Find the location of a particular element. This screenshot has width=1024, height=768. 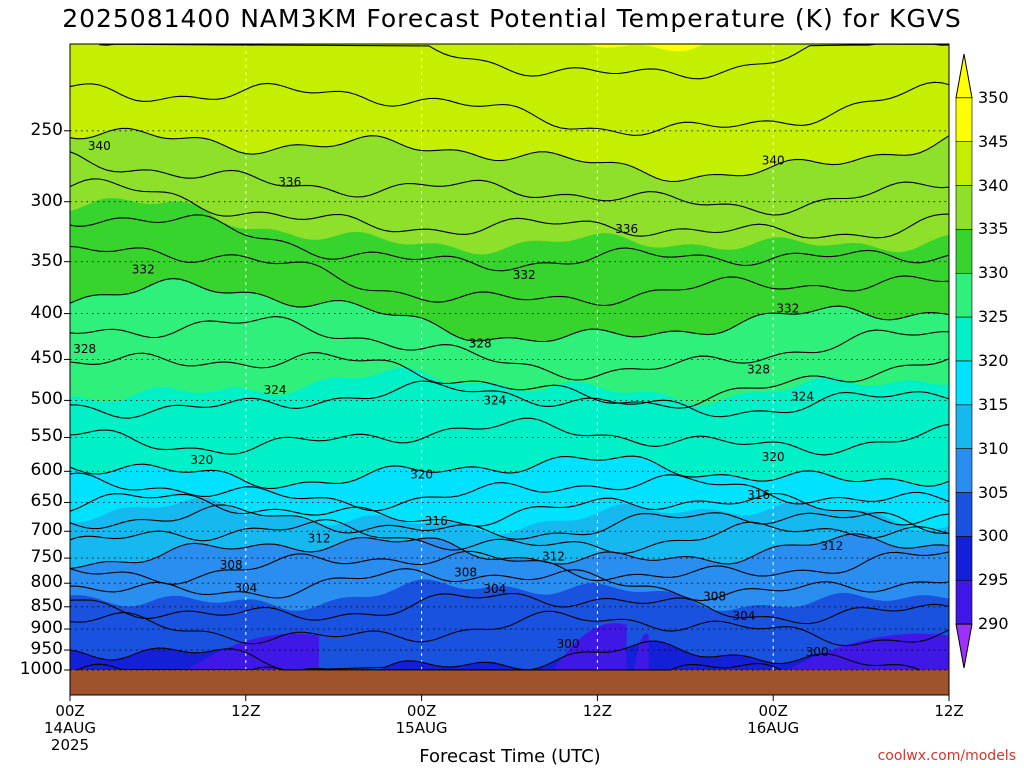

colorbar-label: 305 is located at coordinates (993, 492).